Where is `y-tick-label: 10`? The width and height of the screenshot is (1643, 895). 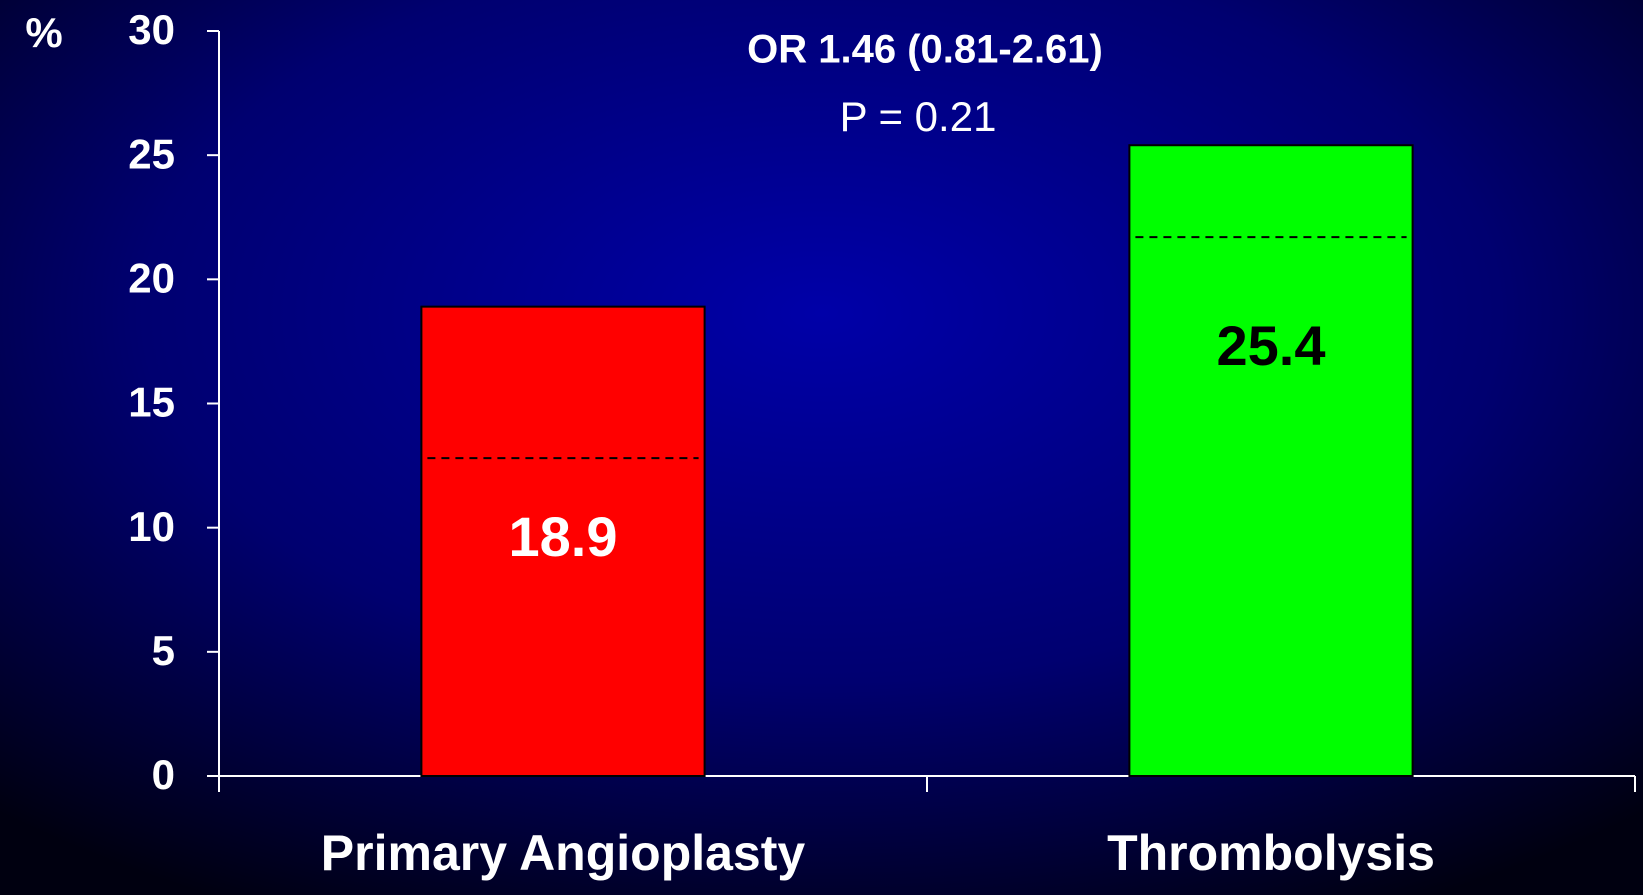
y-tick-label: 10 is located at coordinates (151, 526).